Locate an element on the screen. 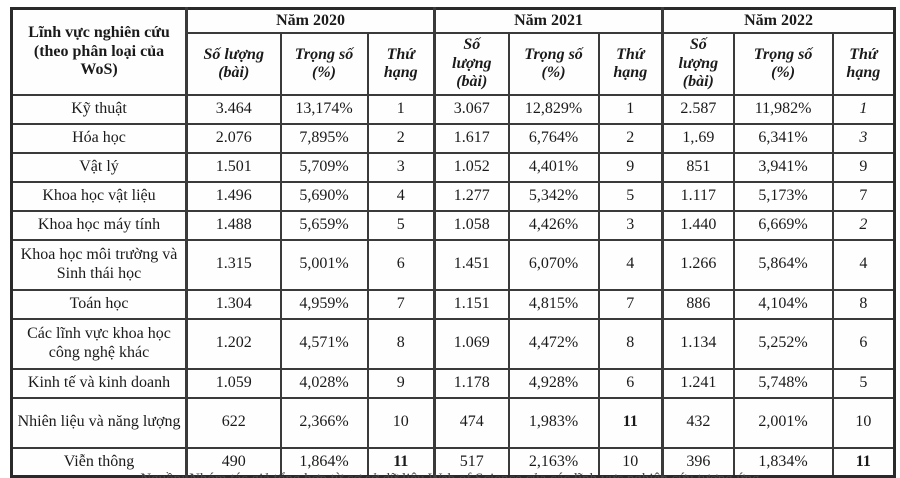  weight-2022: 5,173% is located at coordinates (783, 196).